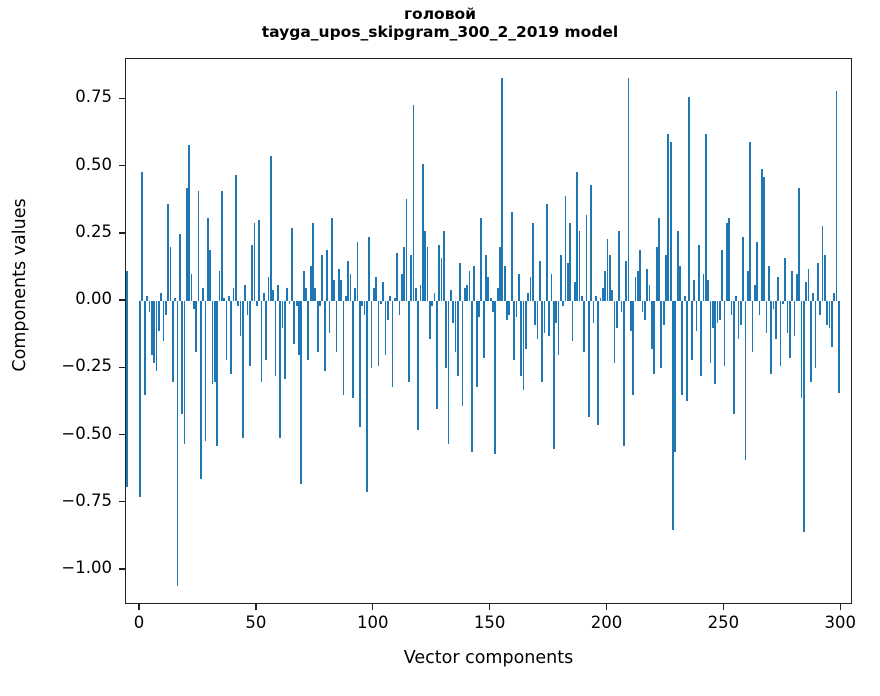  Describe the element at coordinates (139, 622) in the screenshot. I see `x-tick-label: 0` at that location.